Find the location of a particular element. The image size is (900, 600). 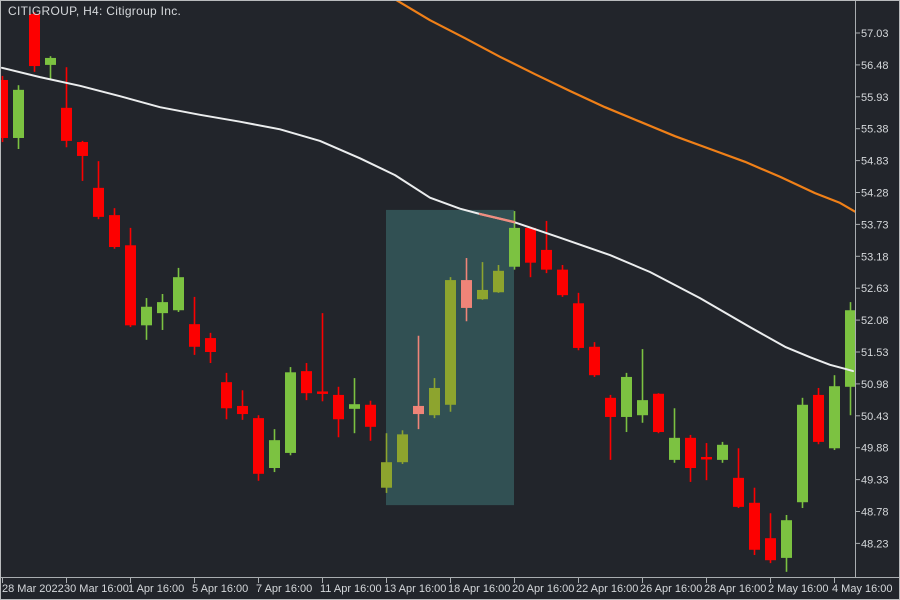

price-axis-label: 48.78 is located at coordinates (875, 513).